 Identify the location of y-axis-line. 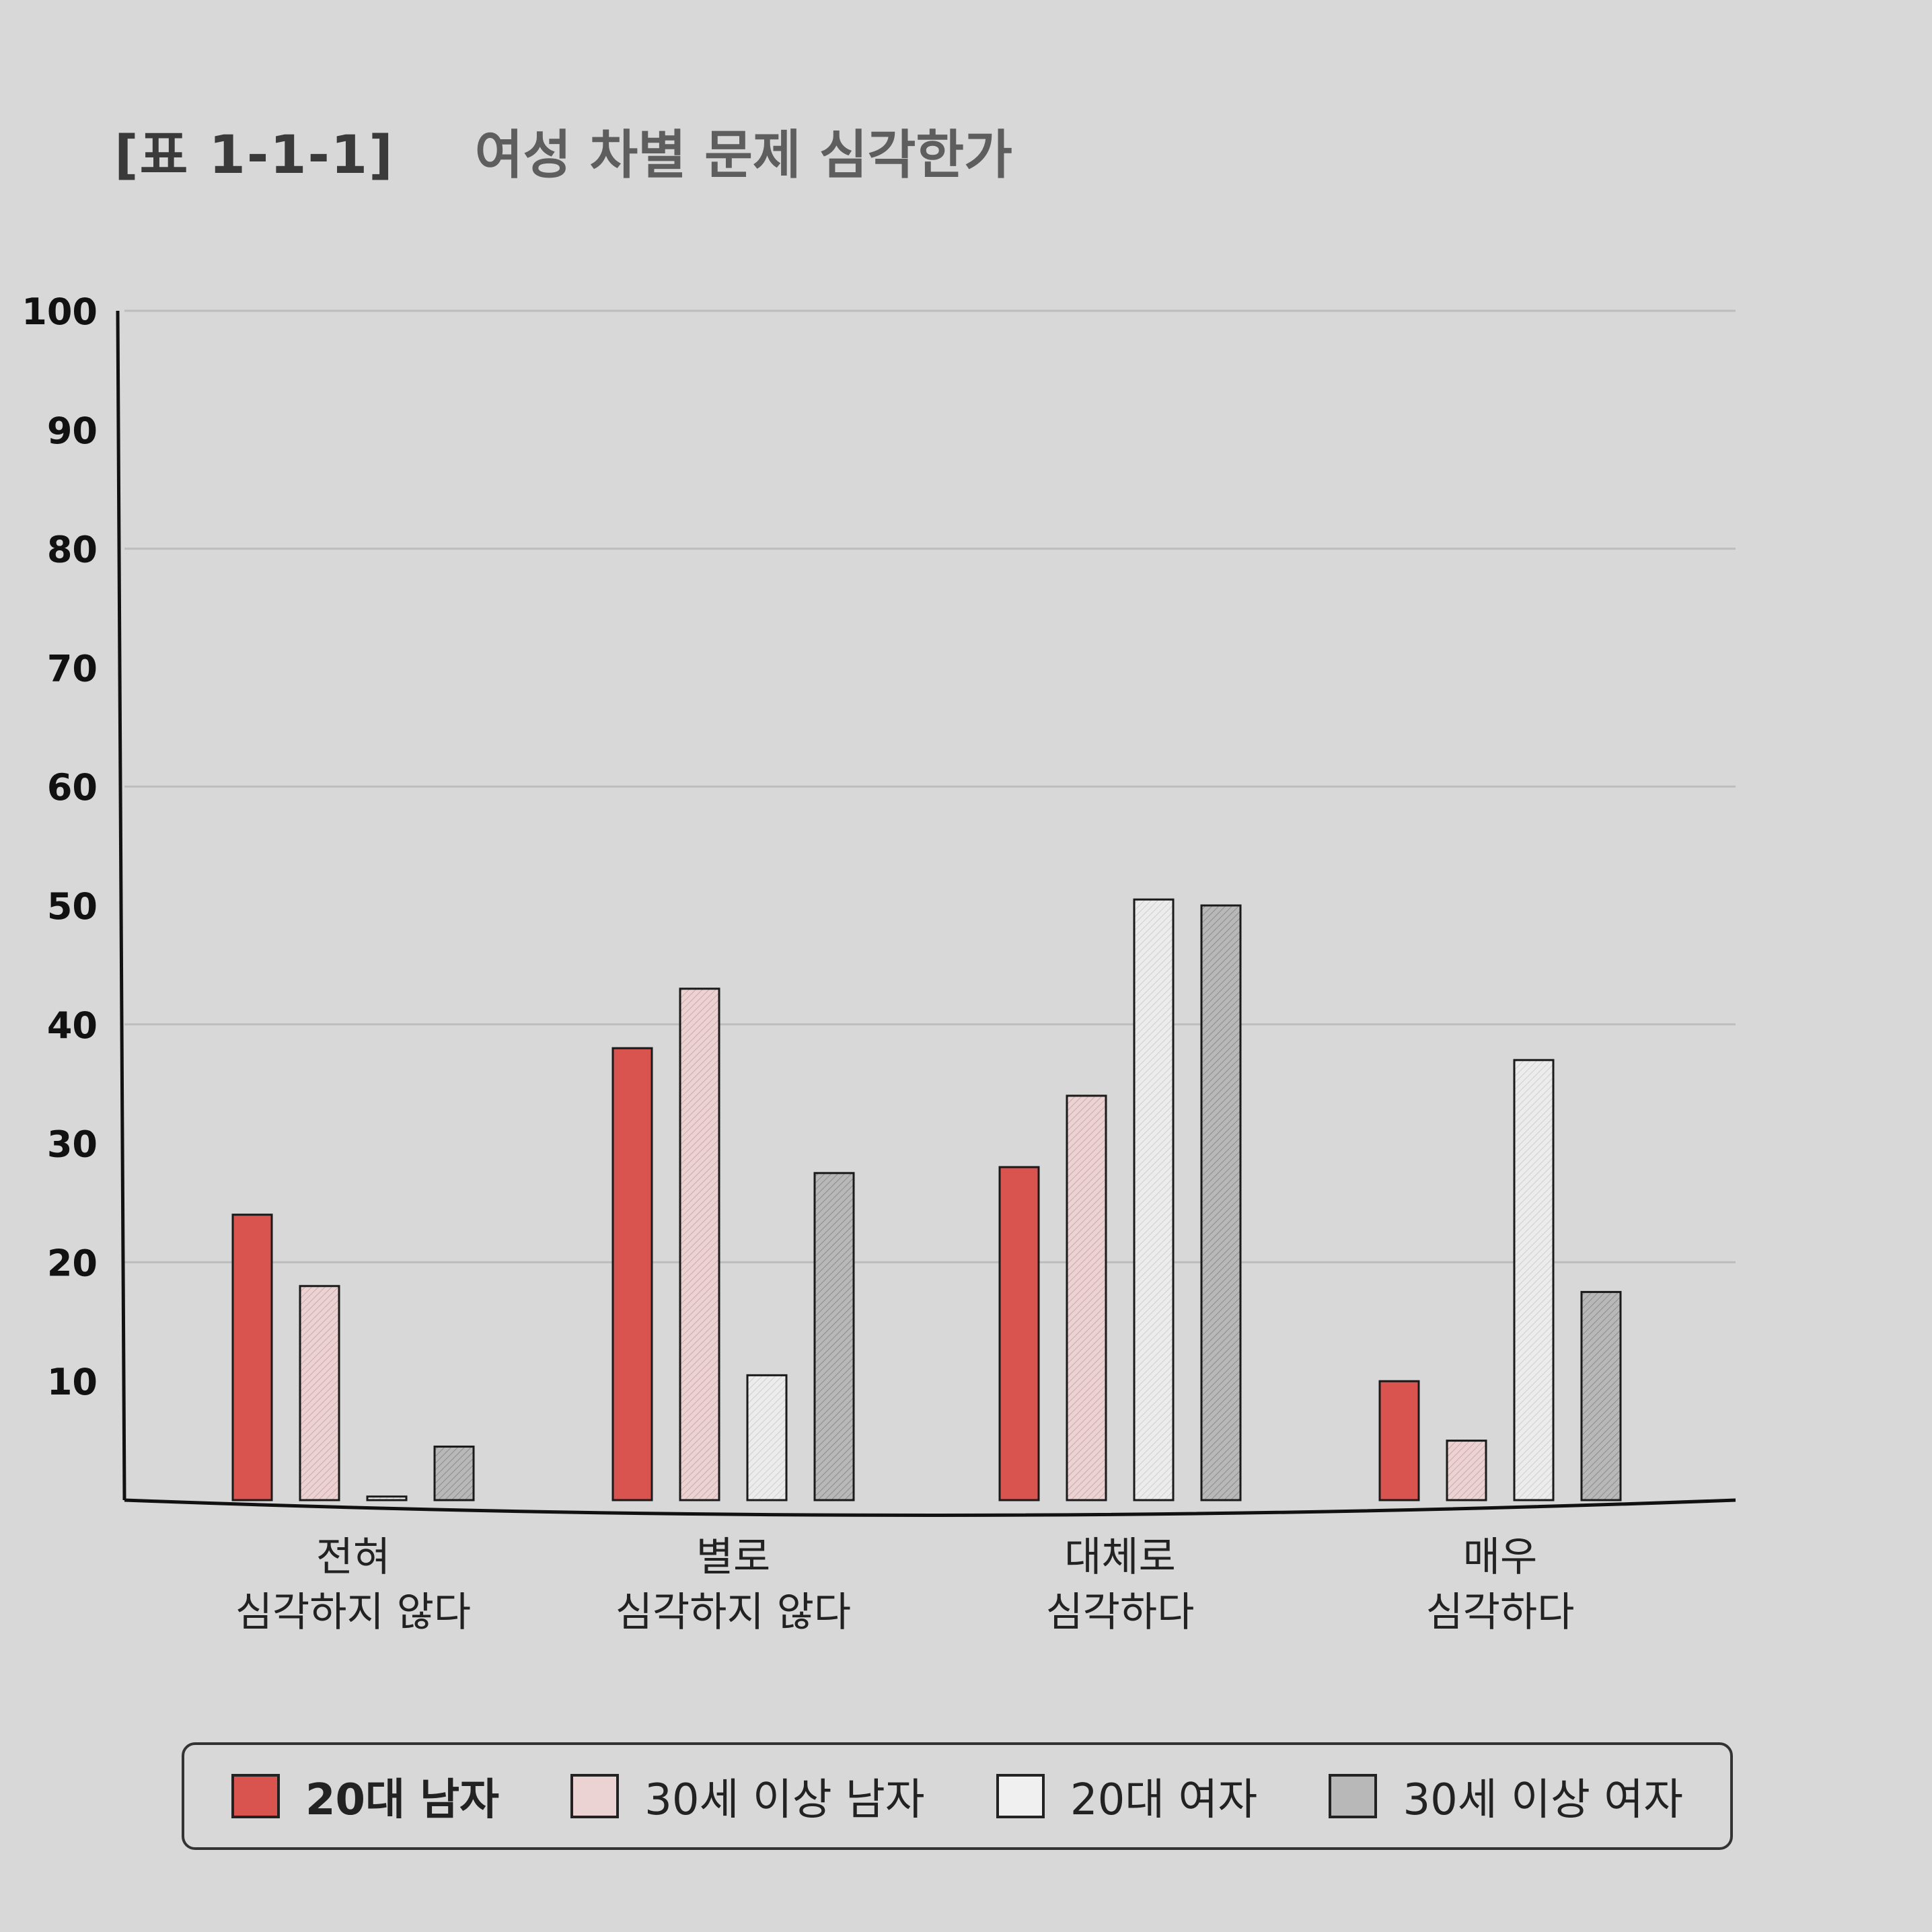
(121, 905).